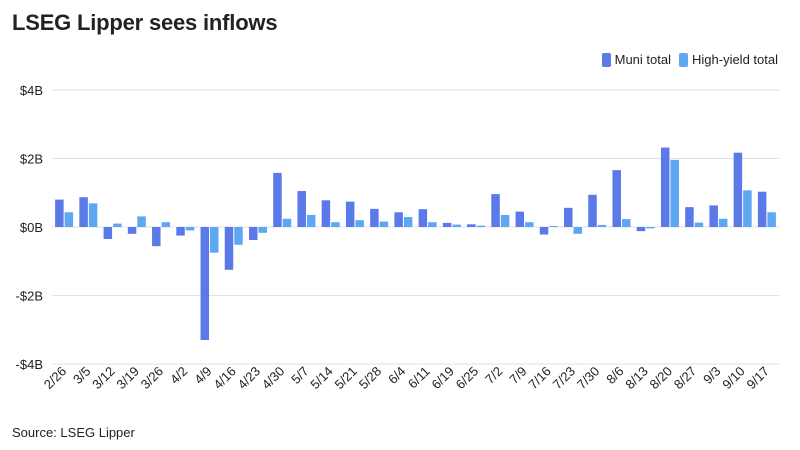 This screenshot has width=800, height=450. I want to click on x-tick-label: 3/12, so click(103, 378).